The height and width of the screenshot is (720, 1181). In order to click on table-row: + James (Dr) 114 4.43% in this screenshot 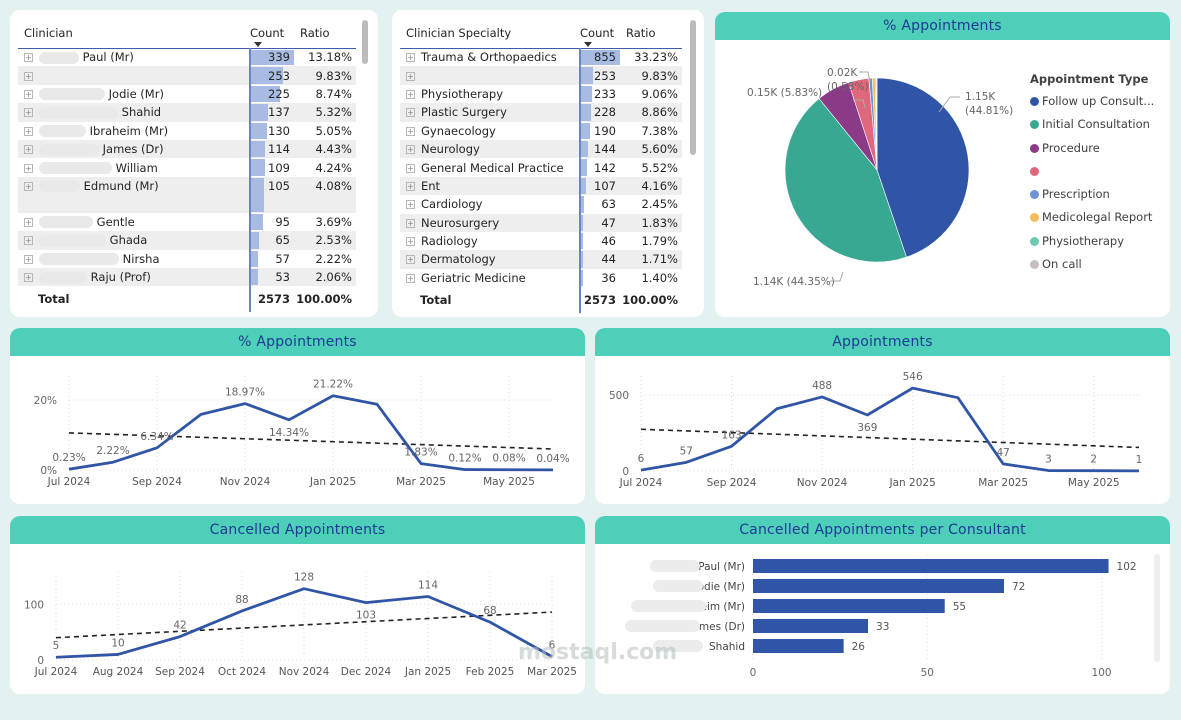, I will do `click(187, 149)`.